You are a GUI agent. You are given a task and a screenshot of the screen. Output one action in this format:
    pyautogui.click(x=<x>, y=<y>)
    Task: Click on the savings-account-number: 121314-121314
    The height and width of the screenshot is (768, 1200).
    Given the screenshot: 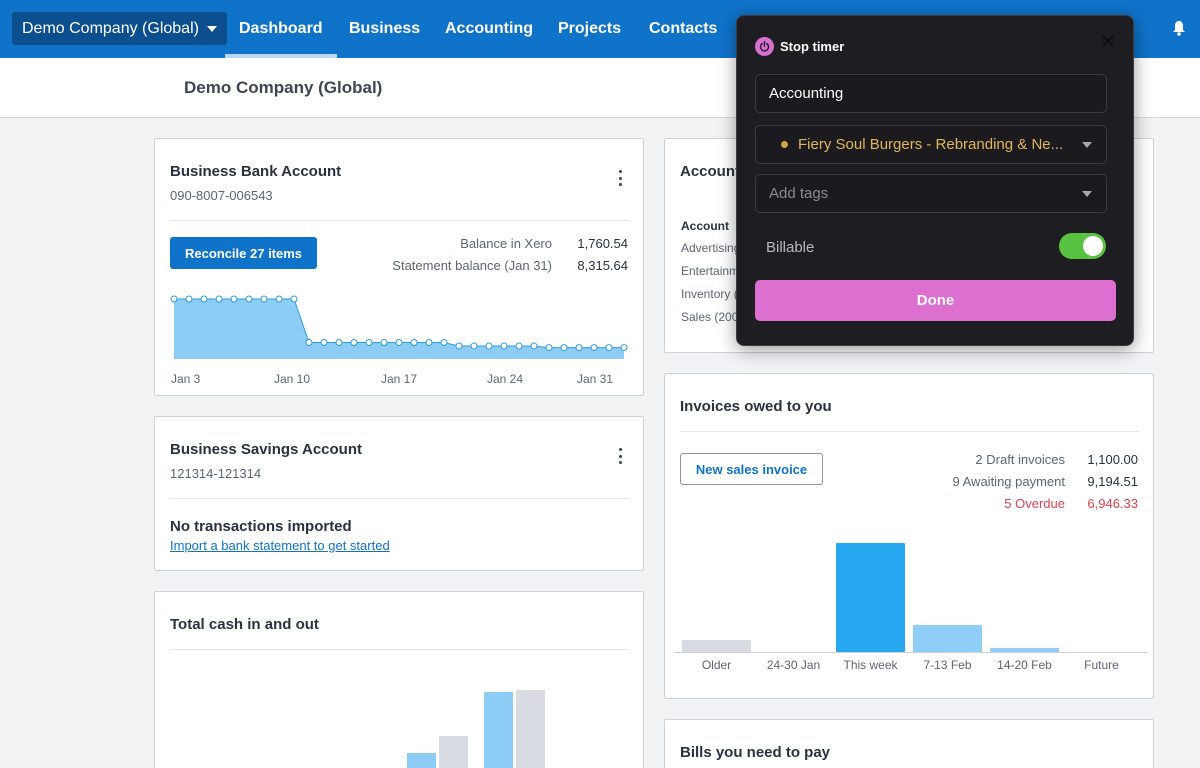 What is the action you would take?
    pyautogui.click(x=216, y=473)
    